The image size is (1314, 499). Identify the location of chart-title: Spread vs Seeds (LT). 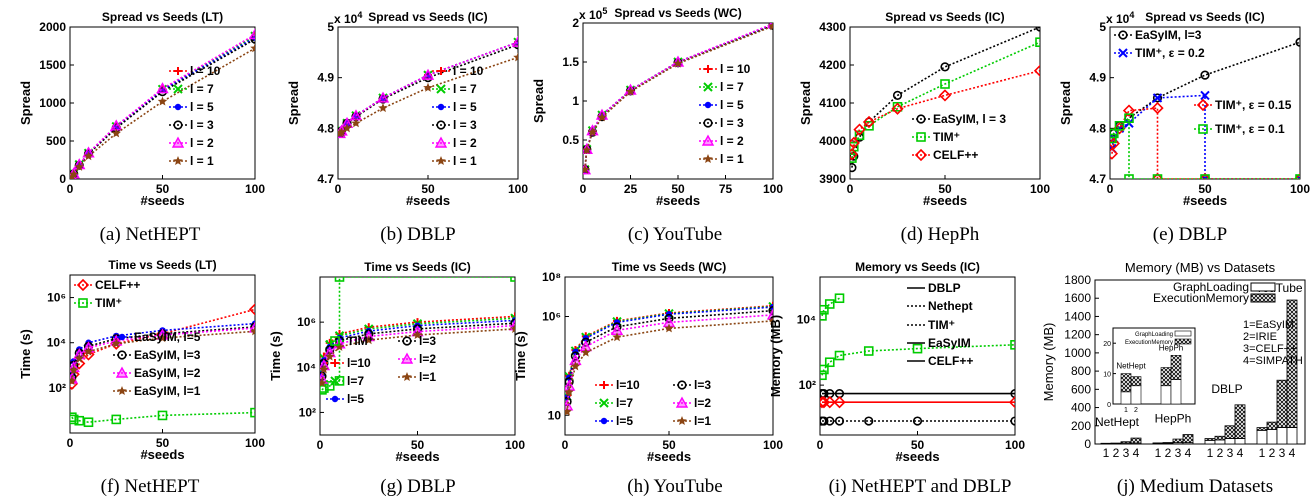
(162, 17).